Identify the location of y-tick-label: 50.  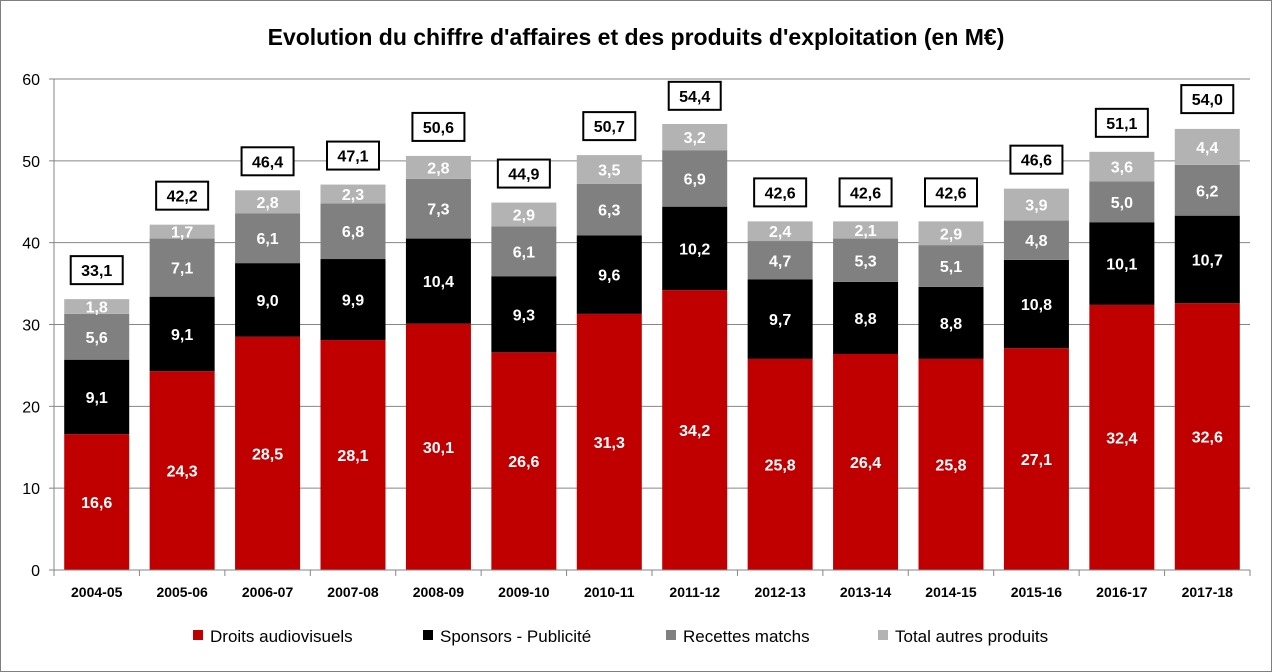
(31, 162).